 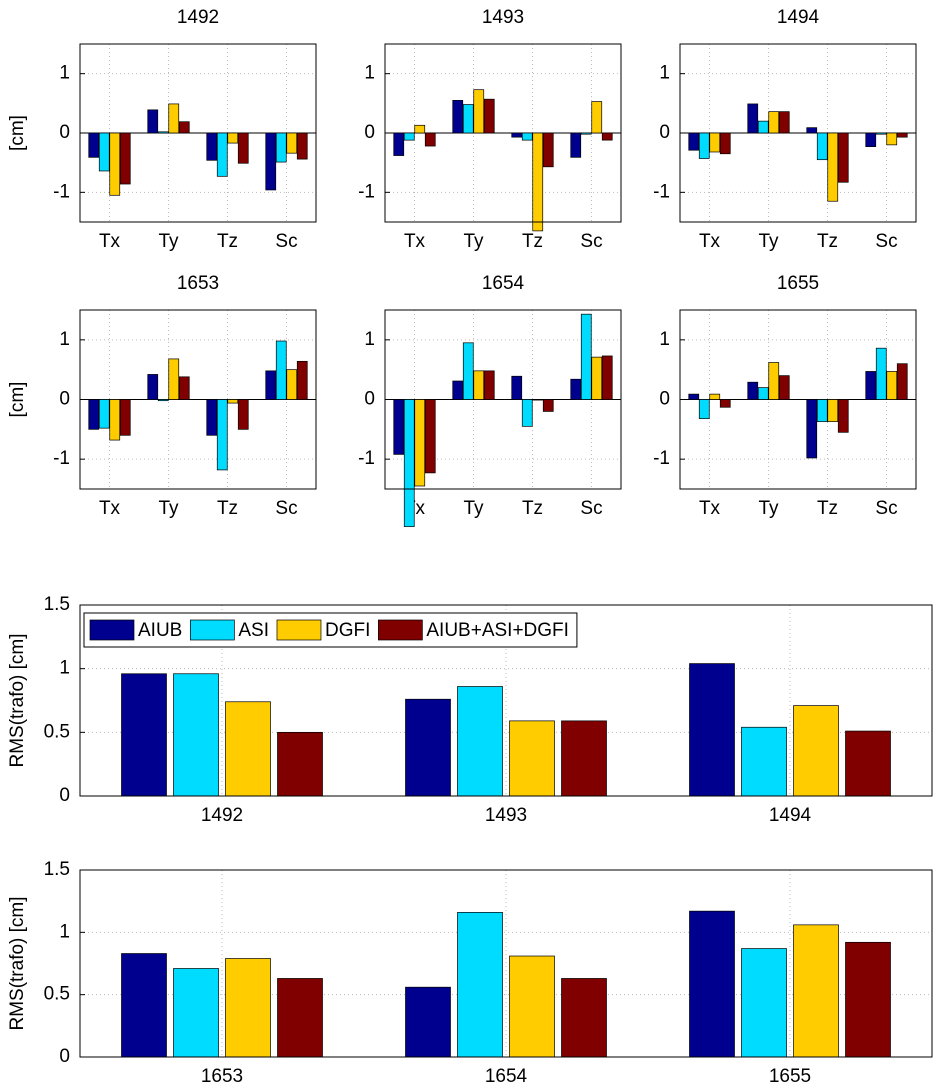 I want to click on chart-title: 1654, so click(x=503, y=283).